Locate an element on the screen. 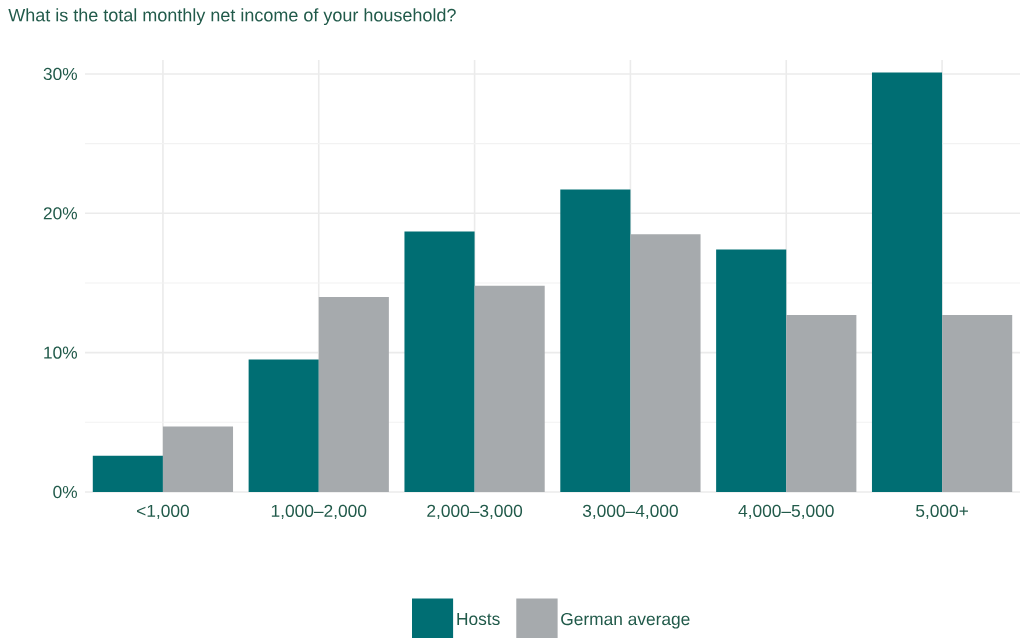  y-tick-label: 30% is located at coordinates (60, 74).